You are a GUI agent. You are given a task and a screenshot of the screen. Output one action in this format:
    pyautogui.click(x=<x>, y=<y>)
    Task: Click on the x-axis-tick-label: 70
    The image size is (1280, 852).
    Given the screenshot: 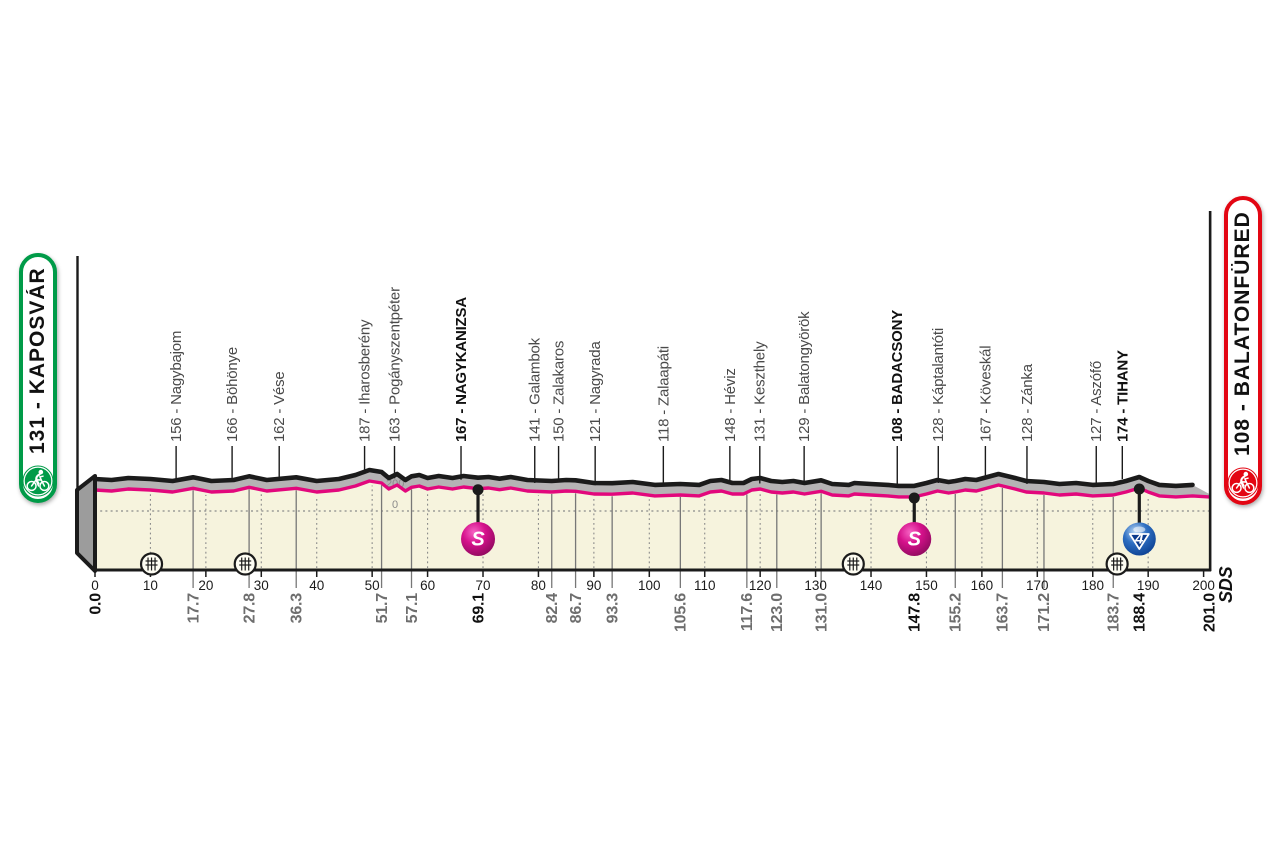 What is the action you would take?
    pyautogui.click(x=482, y=585)
    